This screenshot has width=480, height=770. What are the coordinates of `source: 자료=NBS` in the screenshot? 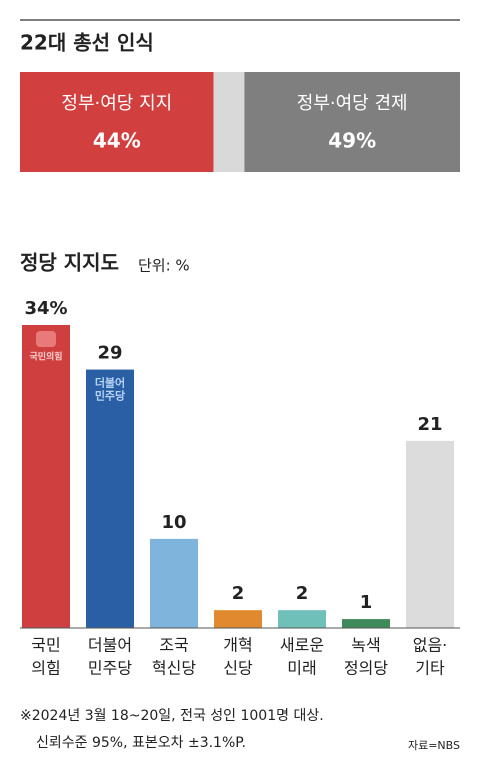 It's located at (434, 745).